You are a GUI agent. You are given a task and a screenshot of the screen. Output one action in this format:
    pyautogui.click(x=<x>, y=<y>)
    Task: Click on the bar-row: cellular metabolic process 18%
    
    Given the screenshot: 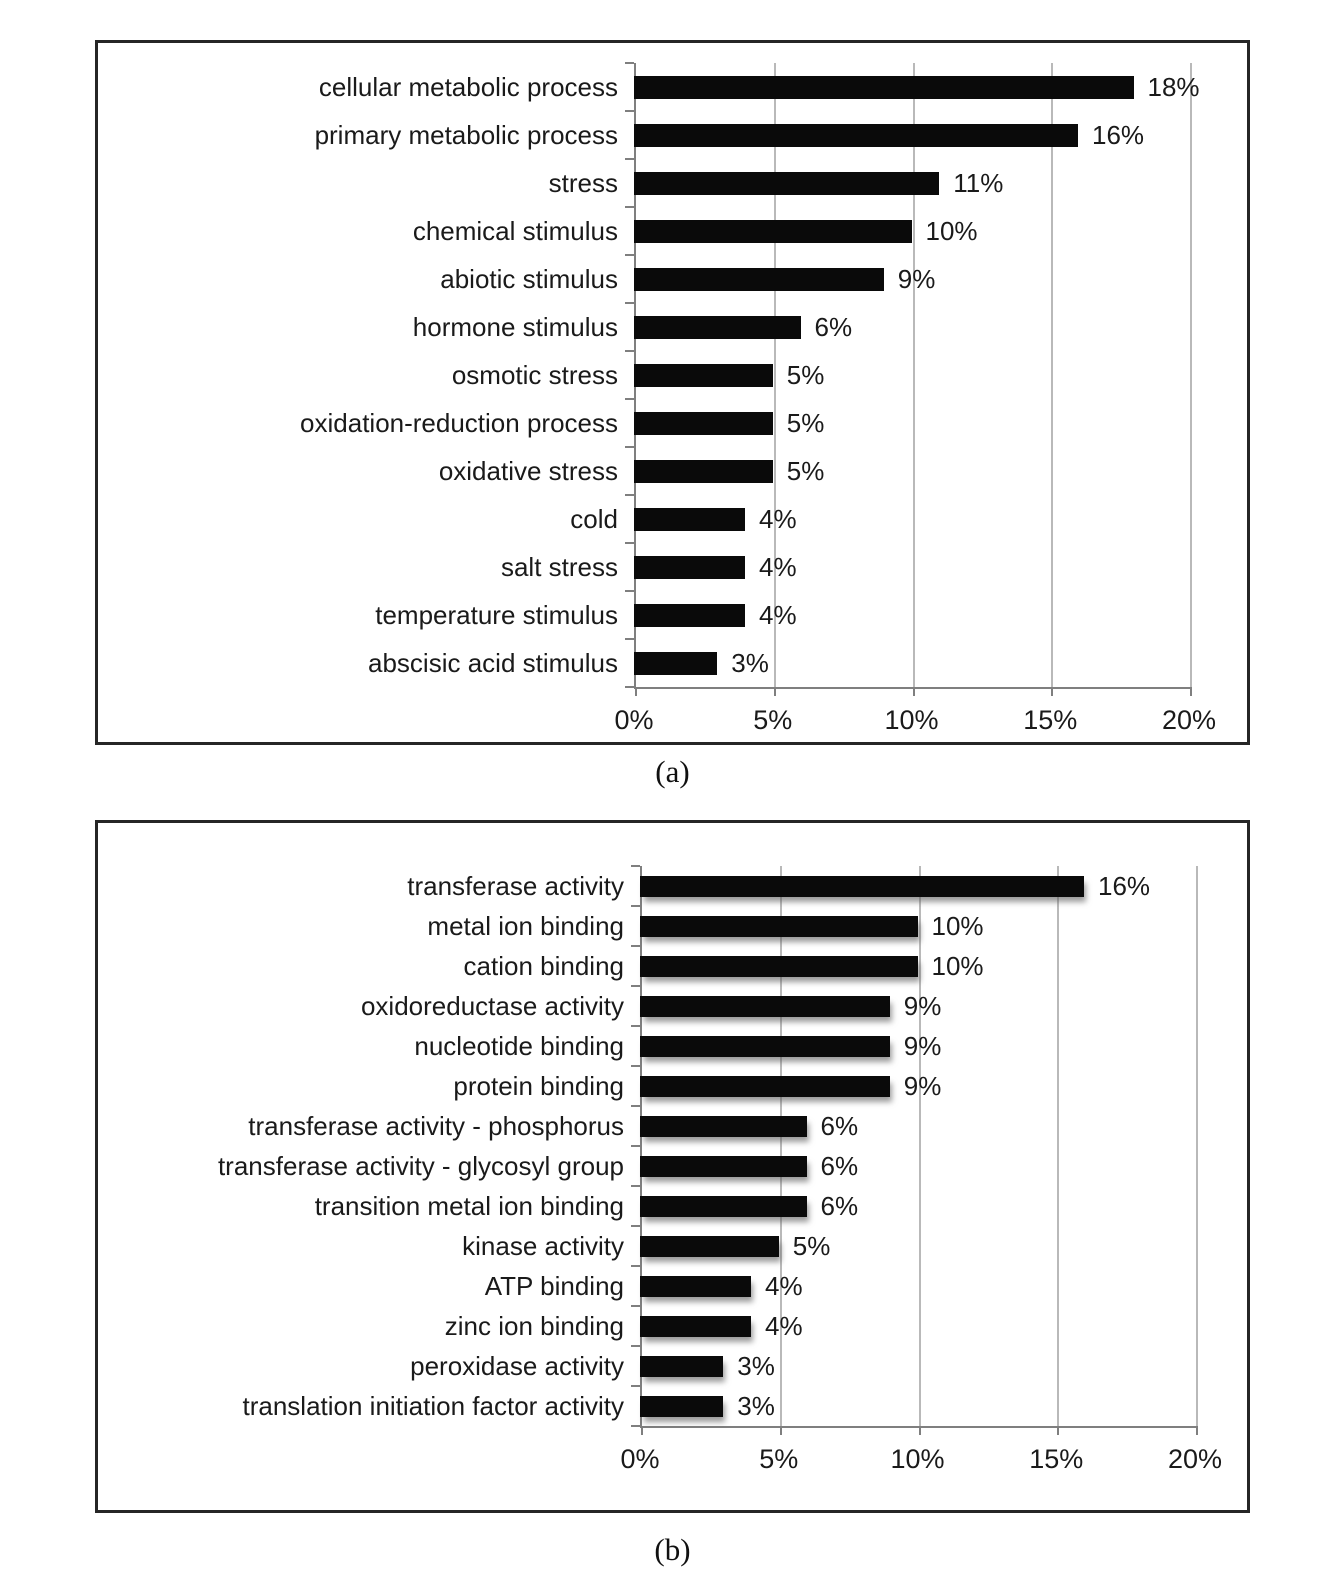 What is the action you would take?
    pyautogui.click(x=672, y=87)
    